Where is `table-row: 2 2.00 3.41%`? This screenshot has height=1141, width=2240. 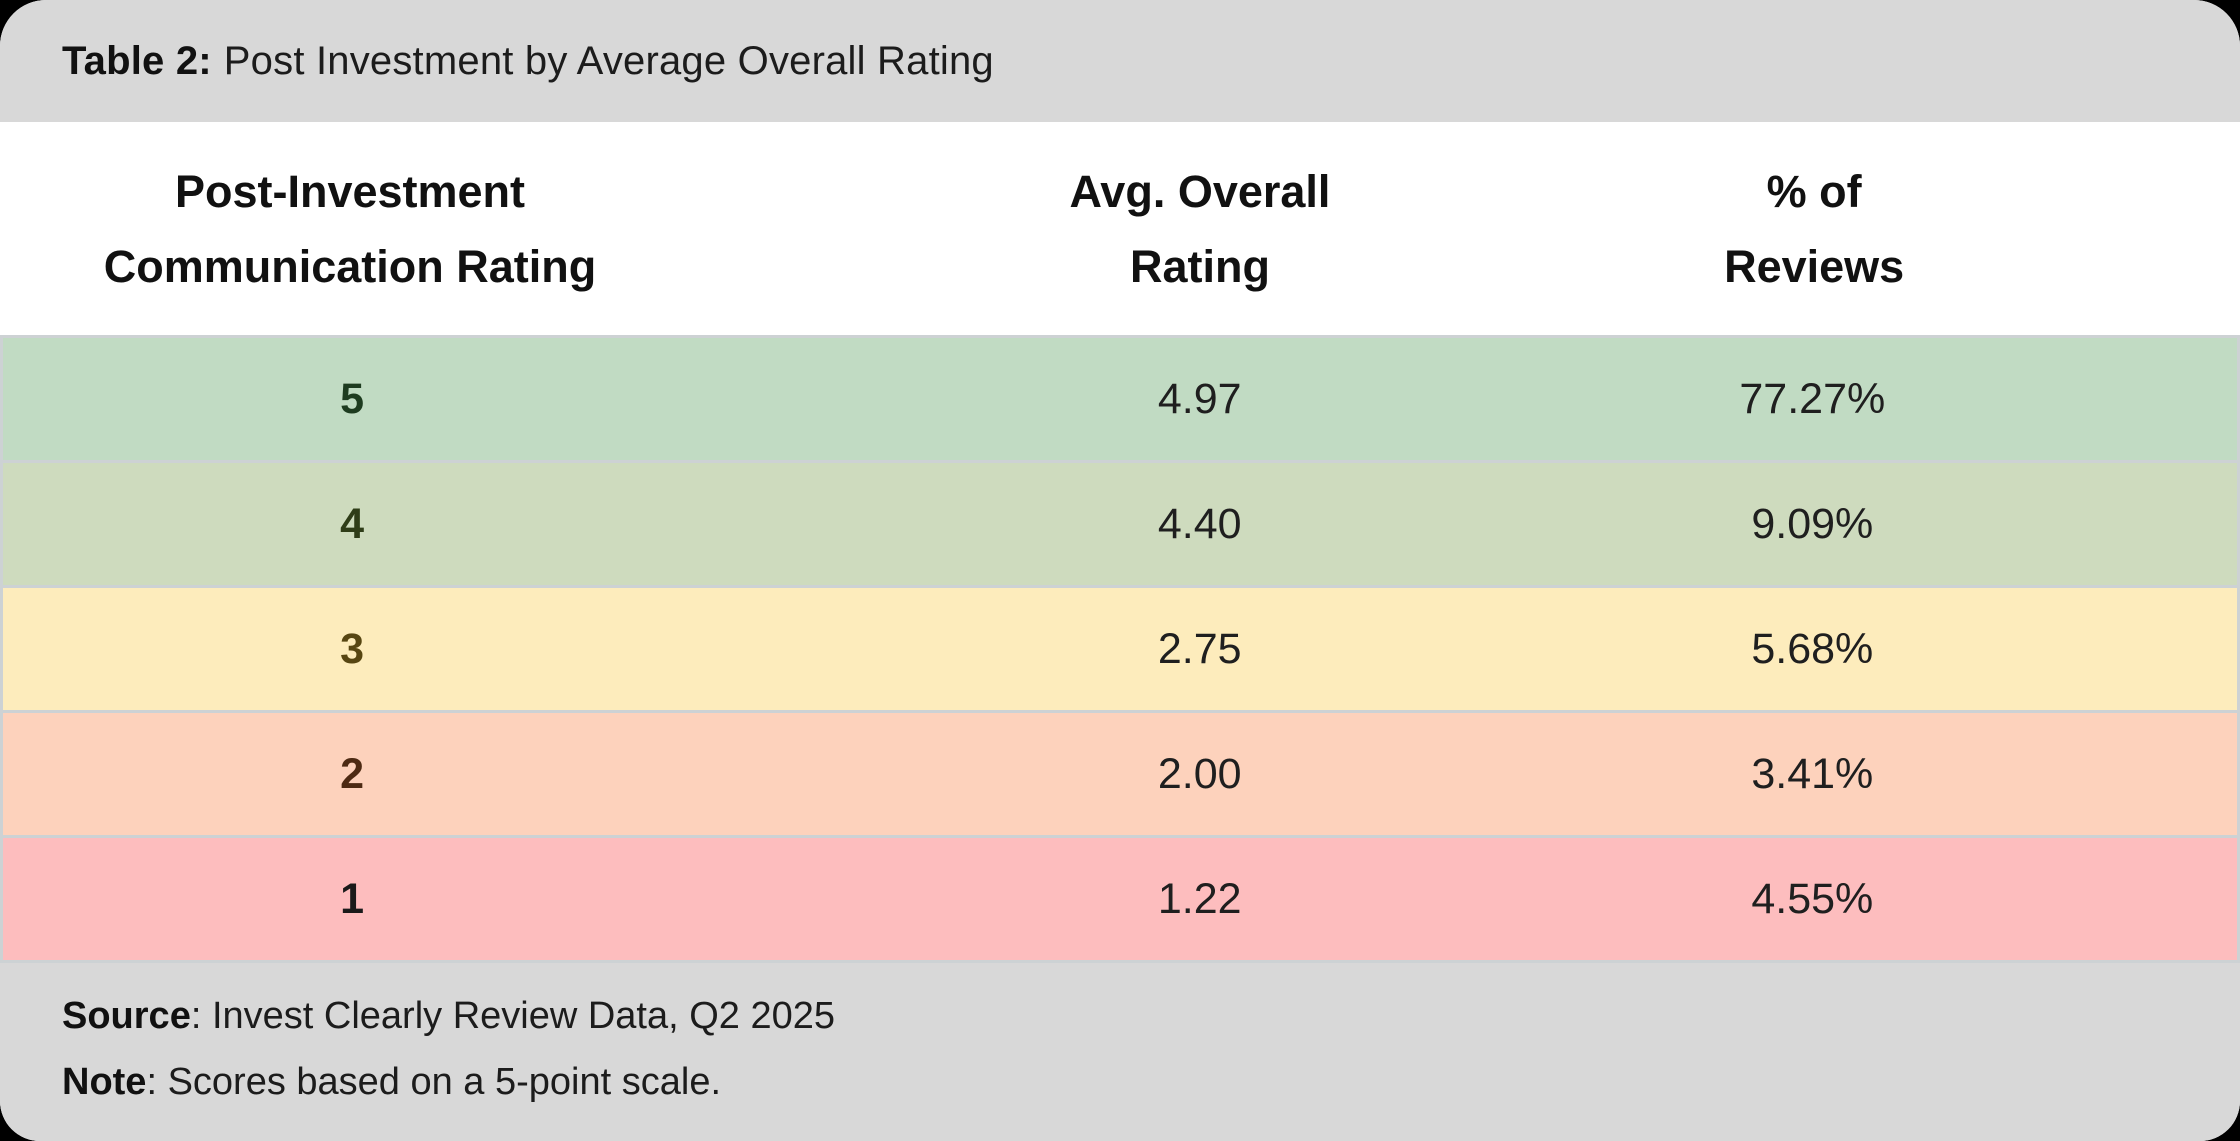 table-row: 2 2.00 3.41% is located at coordinates (1120, 772).